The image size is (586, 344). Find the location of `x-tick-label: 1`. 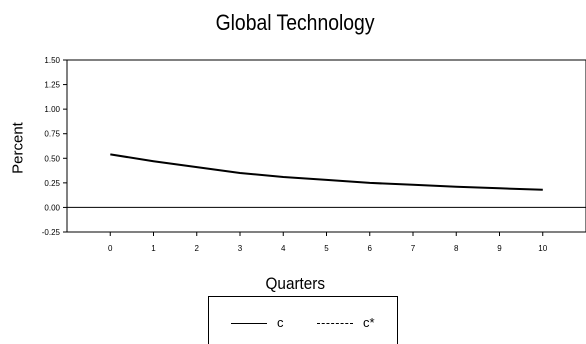

x-tick-label: 1 is located at coordinates (153, 248).